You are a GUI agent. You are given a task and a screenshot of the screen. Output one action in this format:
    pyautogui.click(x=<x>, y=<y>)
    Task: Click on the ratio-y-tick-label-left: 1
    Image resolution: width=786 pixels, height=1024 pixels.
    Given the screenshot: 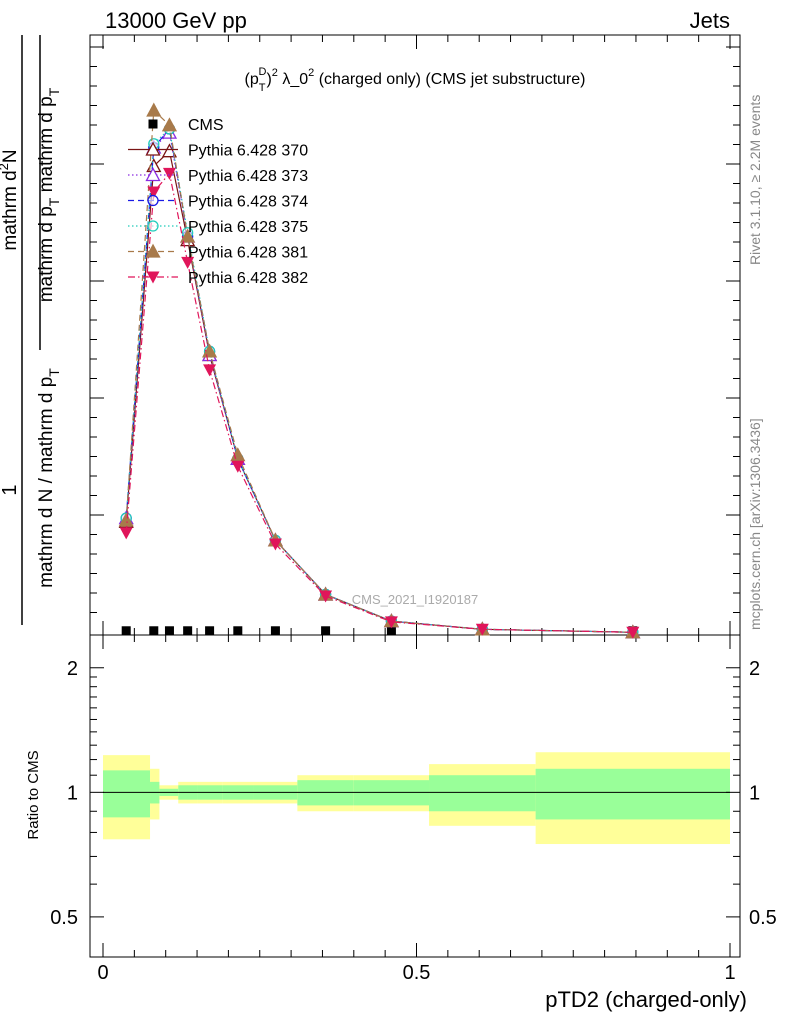 What is the action you would take?
    pyautogui.click(x=72, y=793)
    